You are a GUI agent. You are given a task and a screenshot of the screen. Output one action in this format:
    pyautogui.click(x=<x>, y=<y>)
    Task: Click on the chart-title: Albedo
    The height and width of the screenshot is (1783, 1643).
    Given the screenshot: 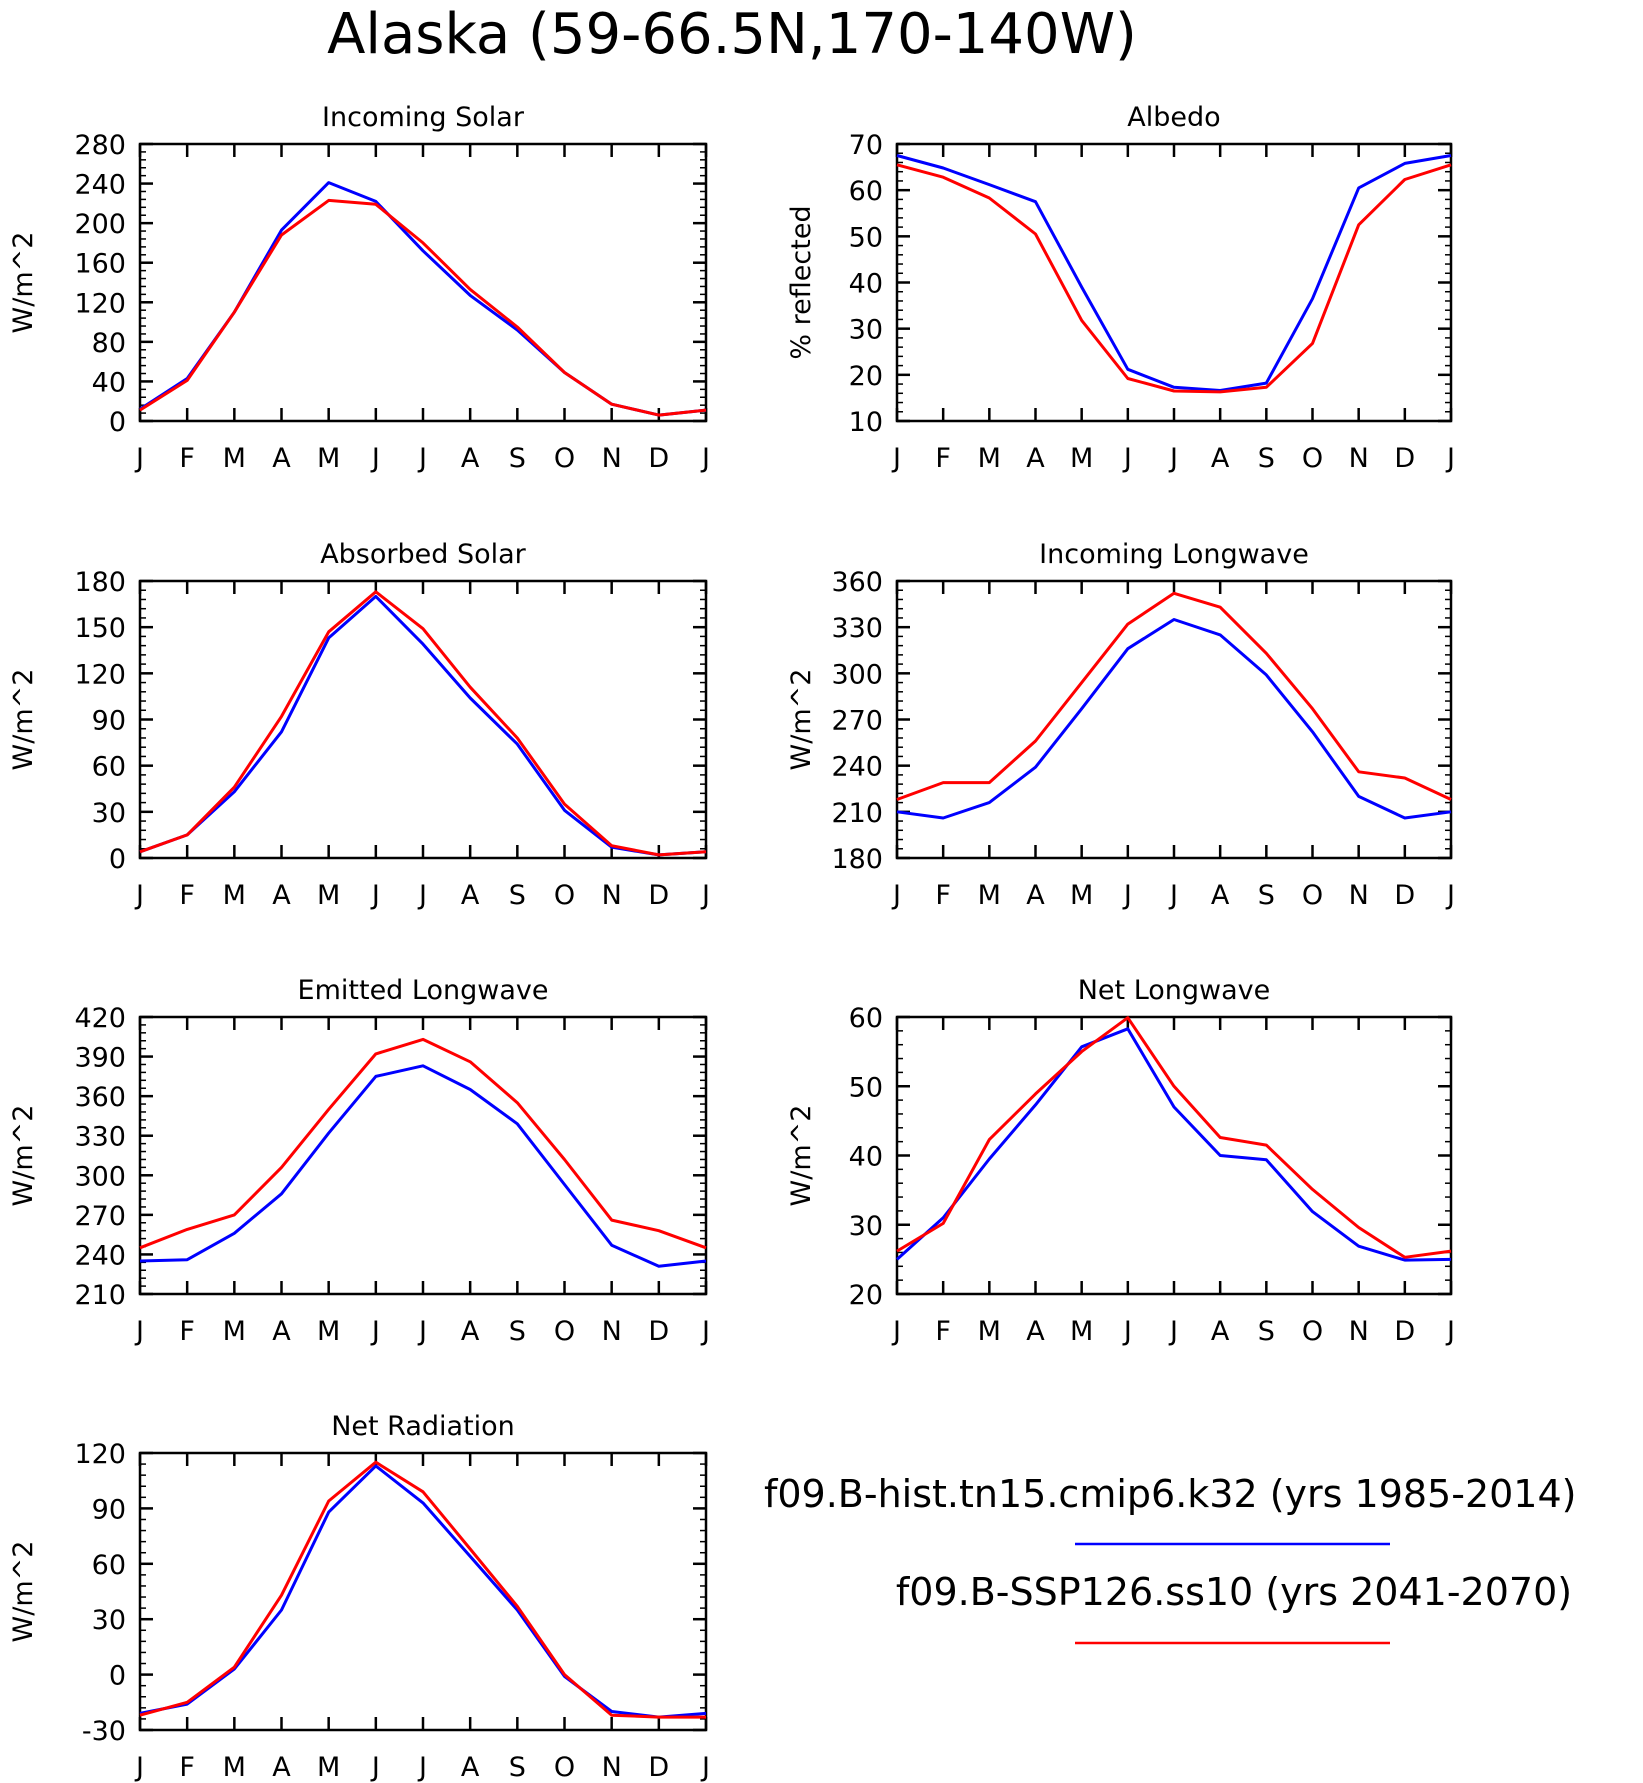 What is the action you would take?
    pyautogui.click(x=1173, y=117)
    